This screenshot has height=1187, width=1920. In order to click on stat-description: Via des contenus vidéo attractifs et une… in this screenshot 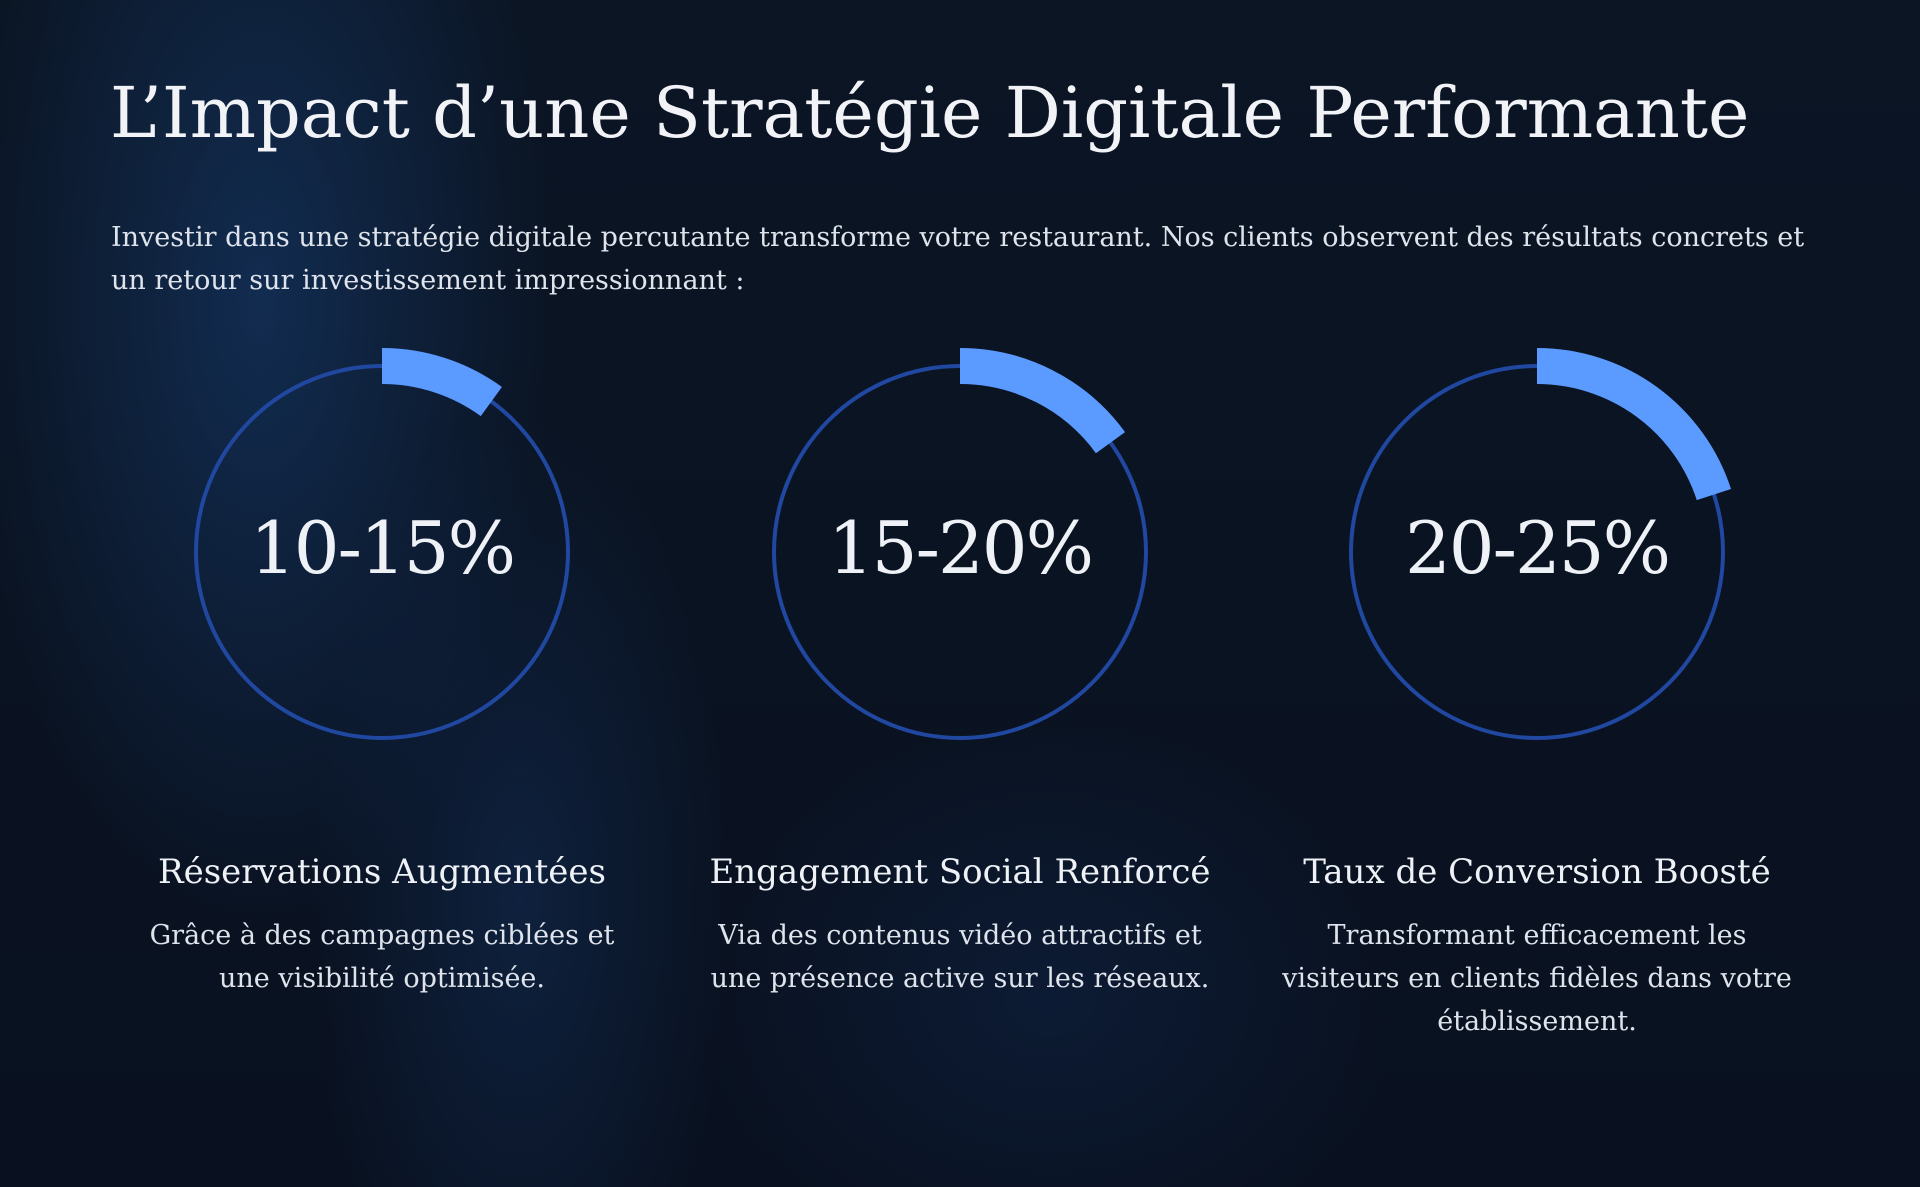, I will do `click(960, 957)`.